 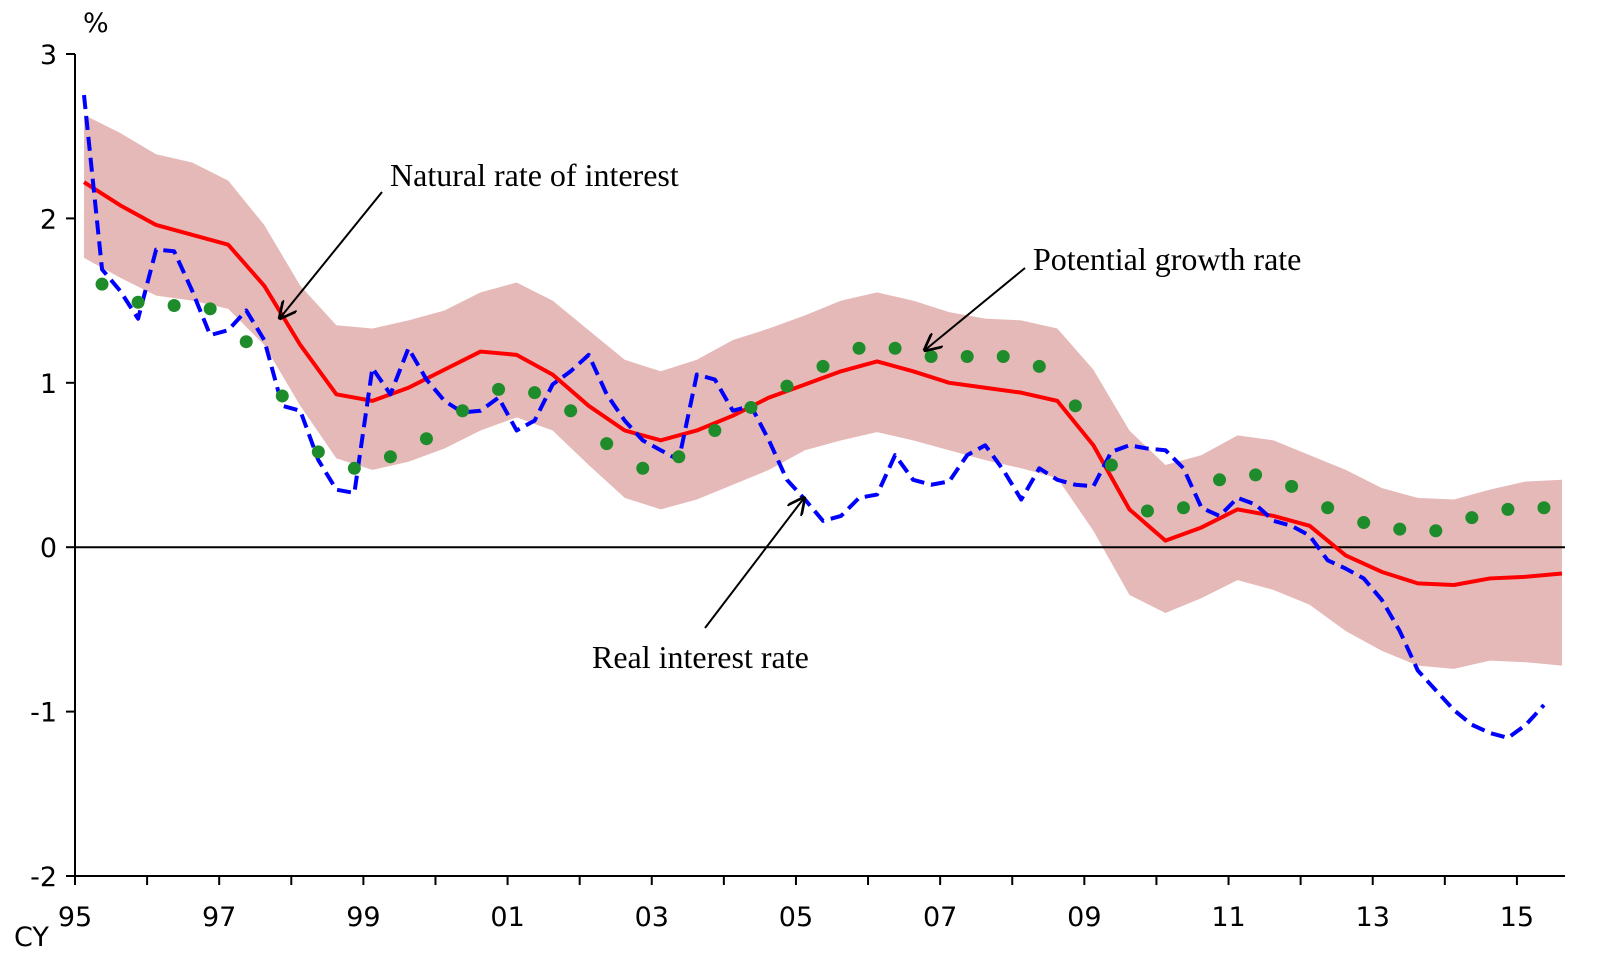 I want to click on x-tick-label: 05, so click(x=796, y=917).